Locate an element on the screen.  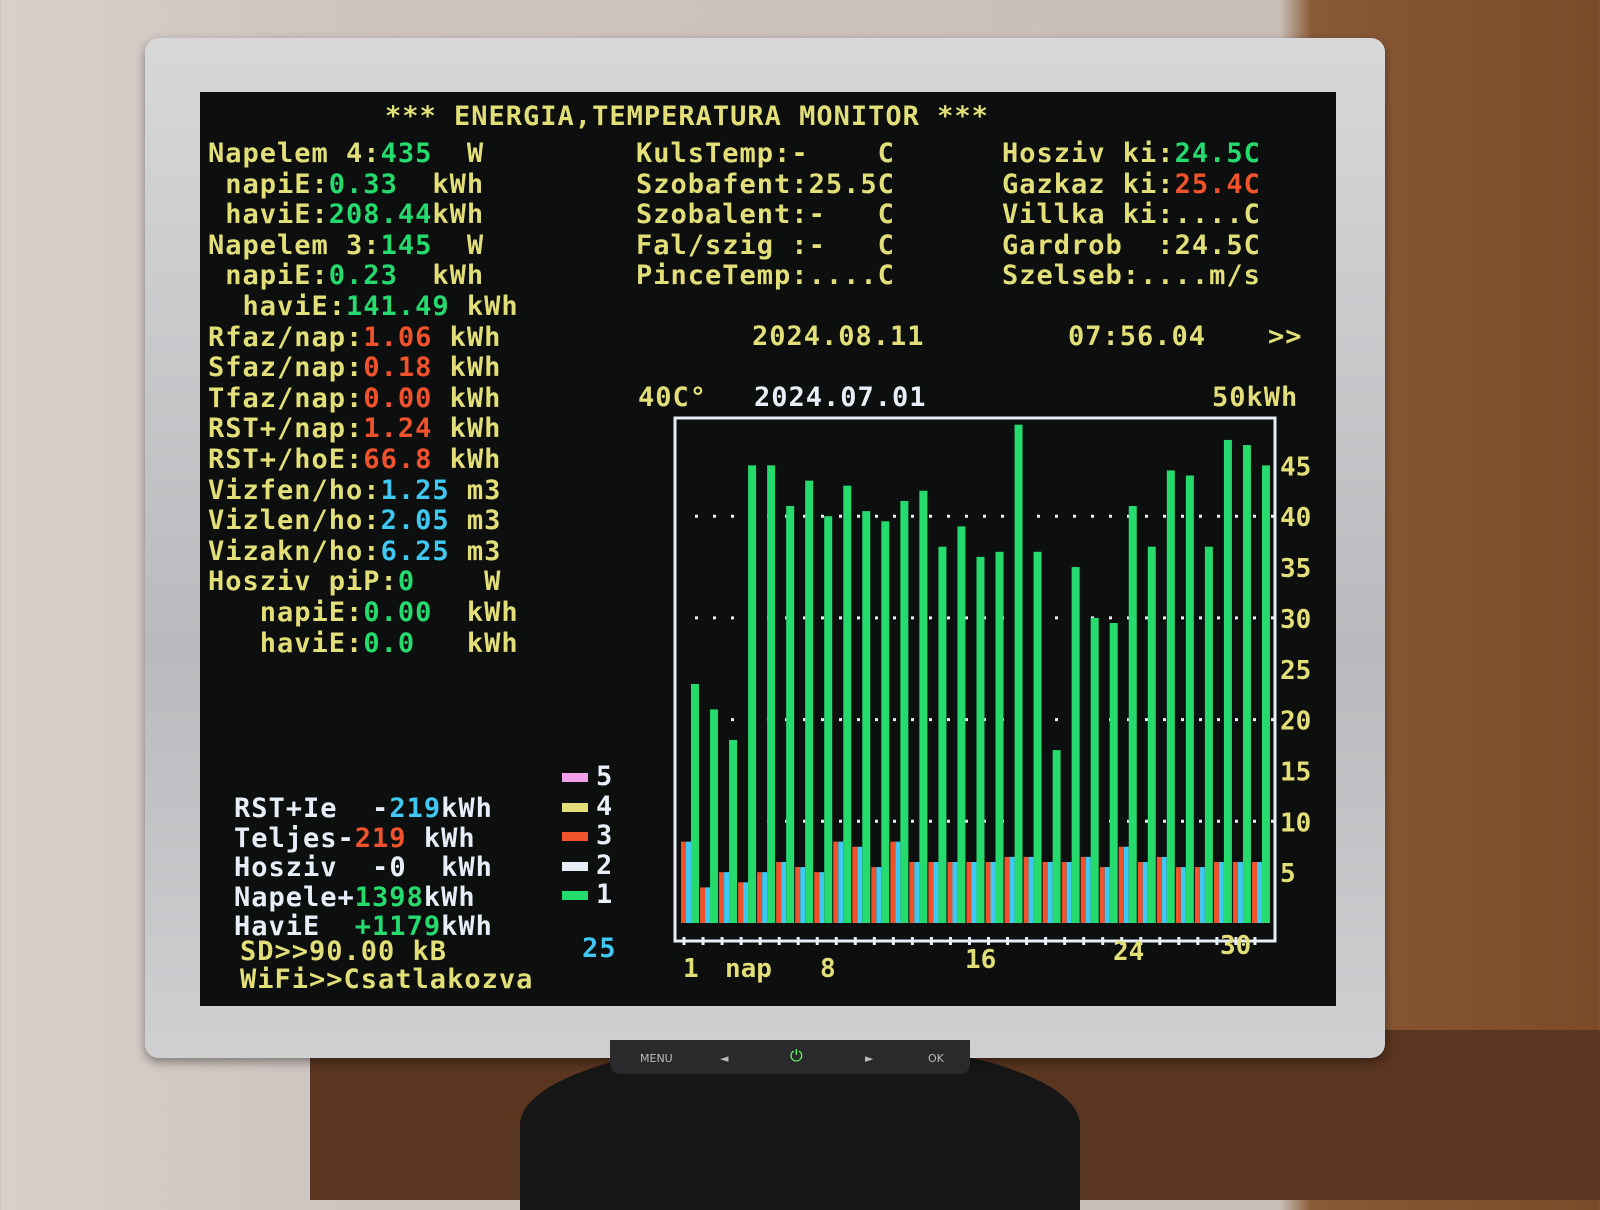
menu-button: MENU is located at coordinates (656, 1058).